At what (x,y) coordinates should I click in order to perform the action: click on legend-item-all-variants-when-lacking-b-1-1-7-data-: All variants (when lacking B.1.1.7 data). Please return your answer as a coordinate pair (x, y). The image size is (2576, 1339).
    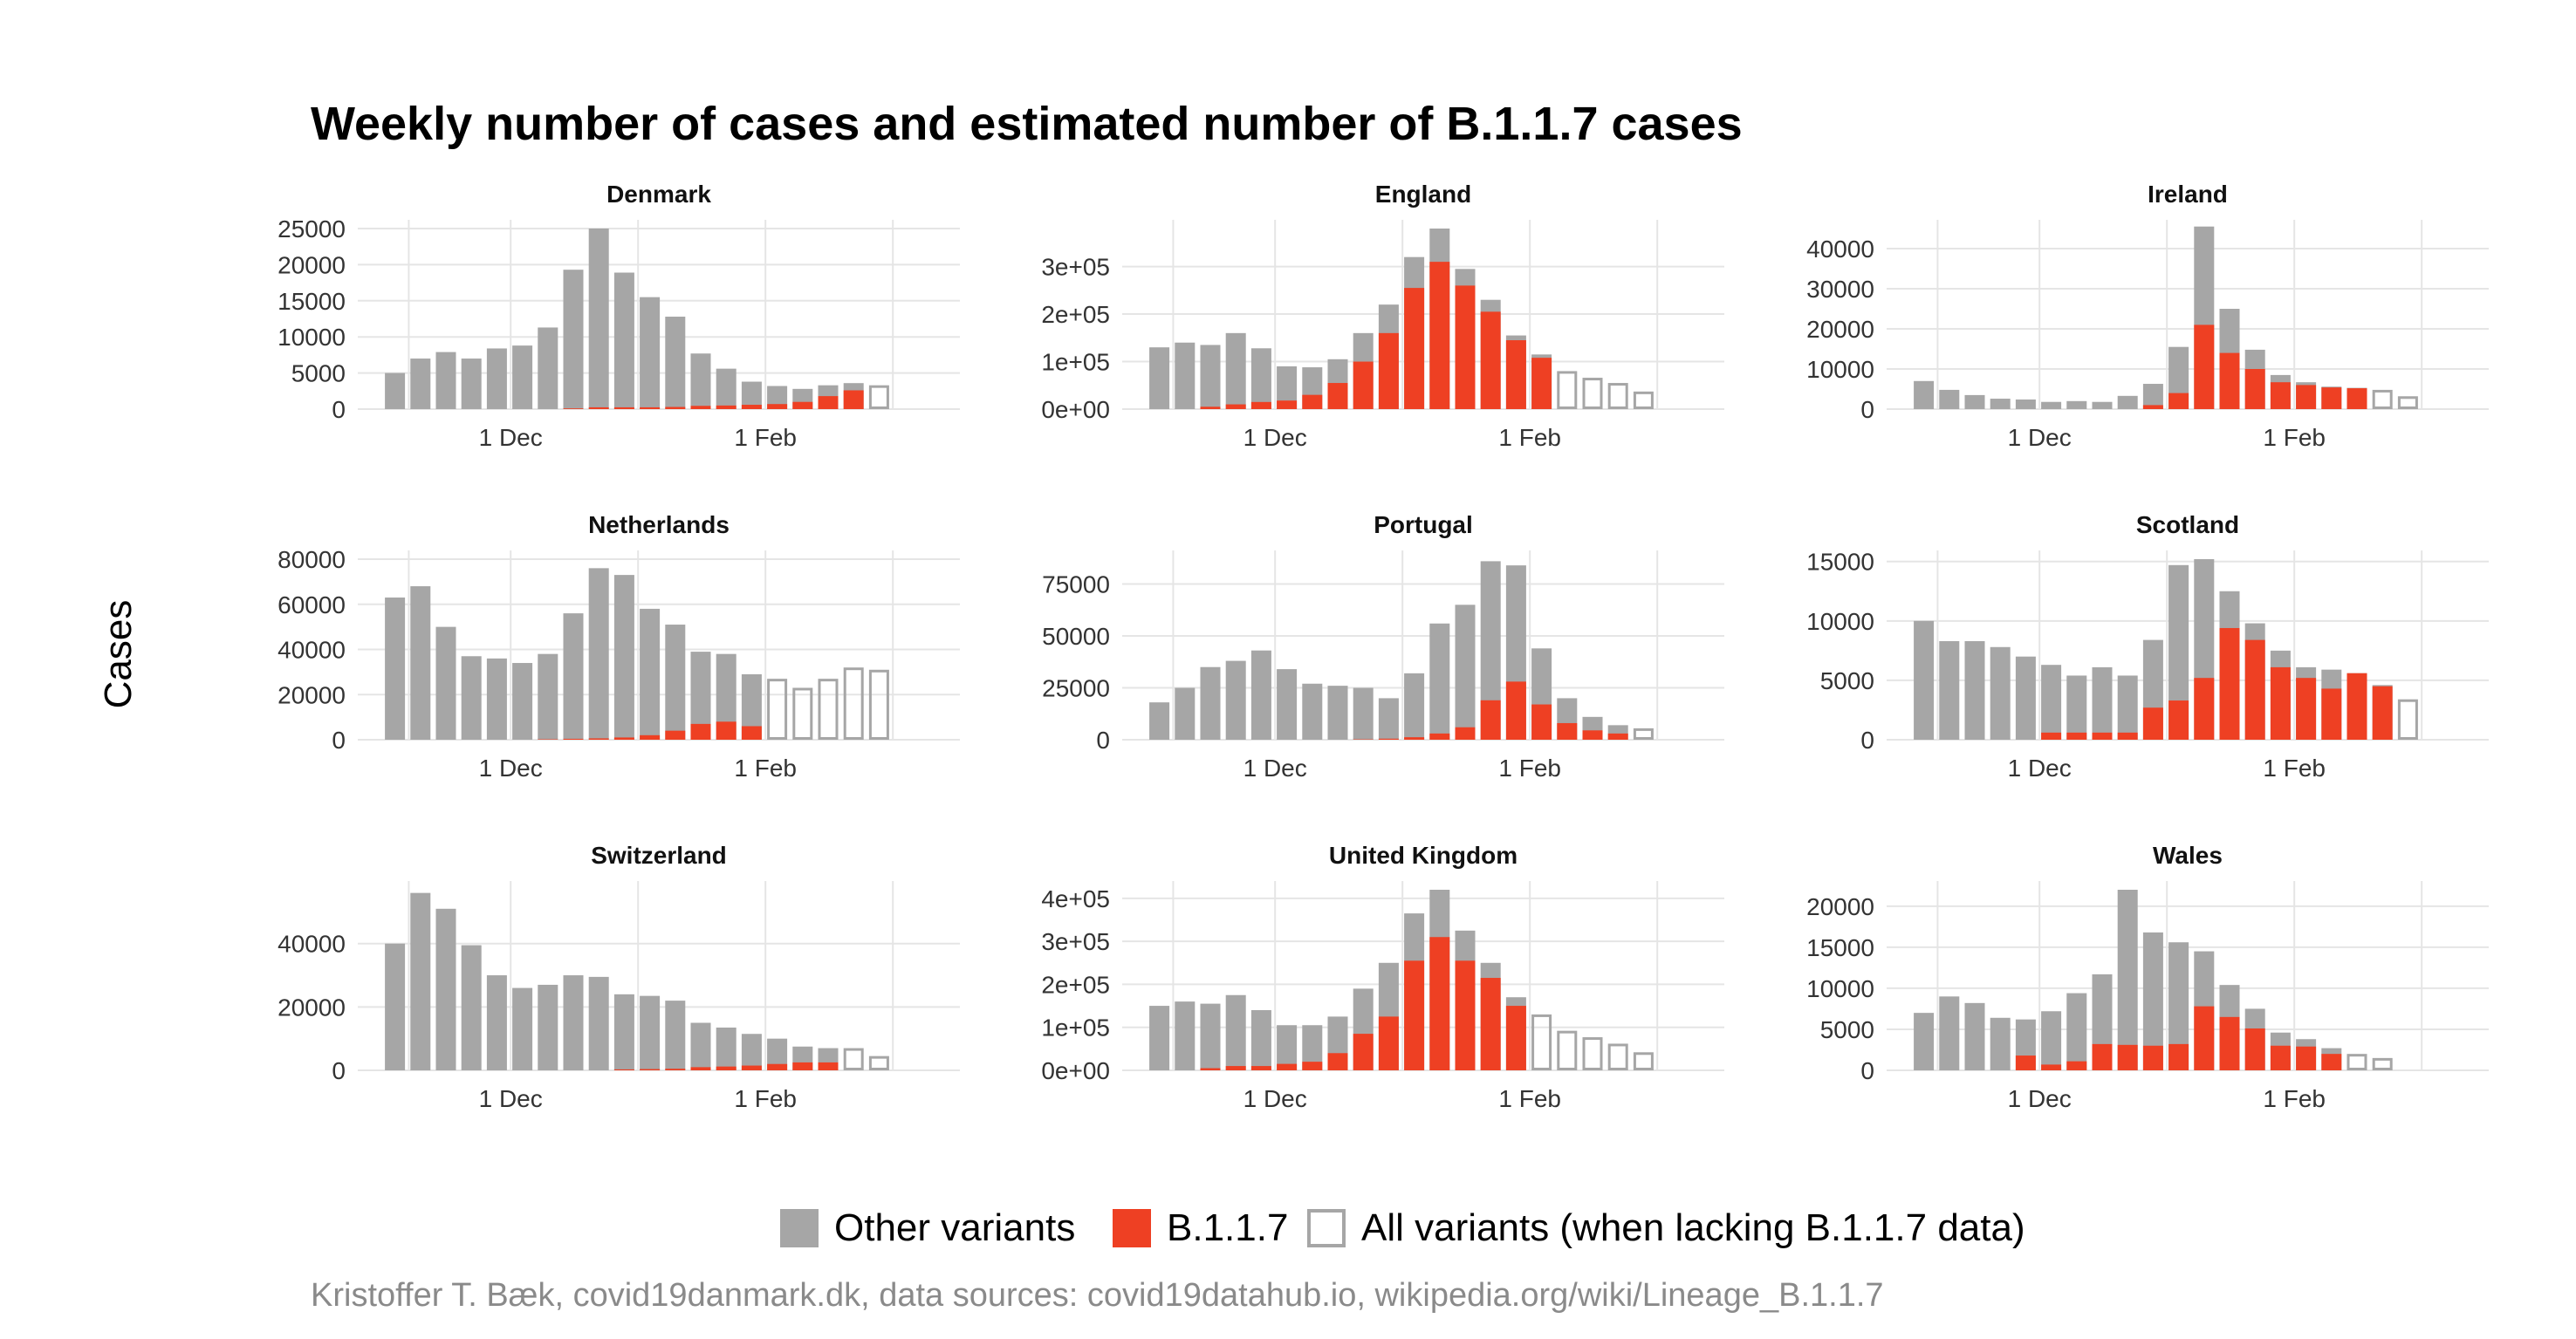
    Looking at the image, I should click on (1666, 1227).